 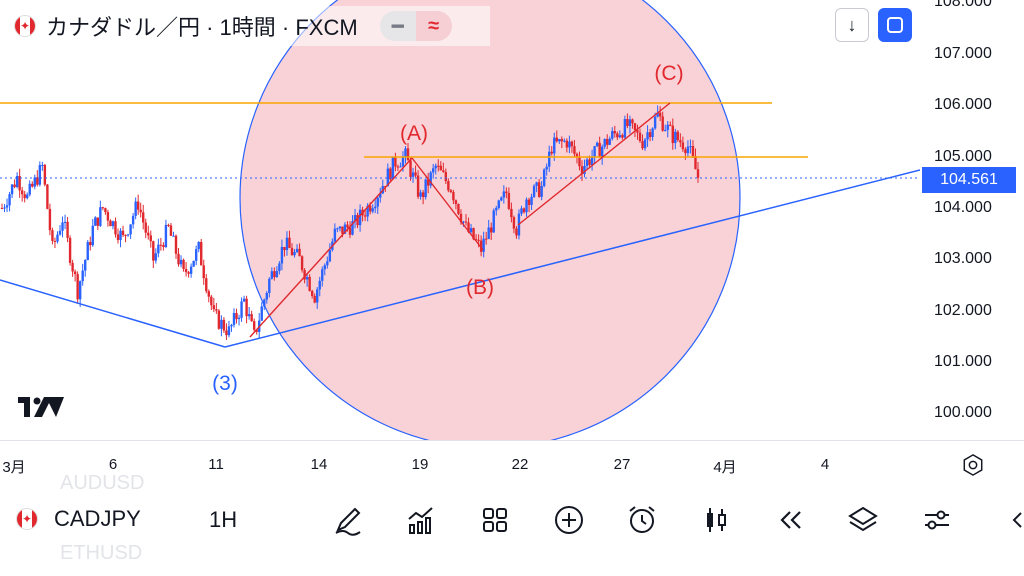 What do you see at coordinates (202, 27) in the screenshot?
I see `symbol-title: カナダドル／円 · 1時間 · FXCM` at bounding box center [202, 27].